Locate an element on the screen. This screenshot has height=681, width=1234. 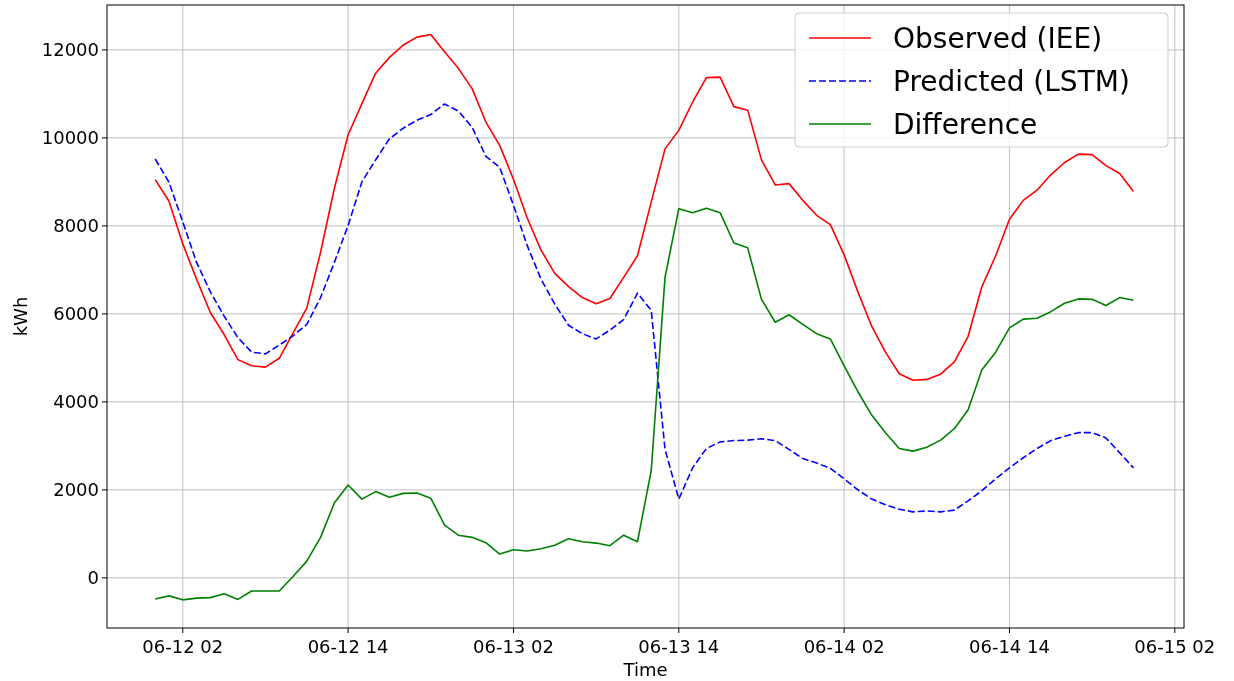
y-tick-label: 8000 is located at coordinates (76, 226).